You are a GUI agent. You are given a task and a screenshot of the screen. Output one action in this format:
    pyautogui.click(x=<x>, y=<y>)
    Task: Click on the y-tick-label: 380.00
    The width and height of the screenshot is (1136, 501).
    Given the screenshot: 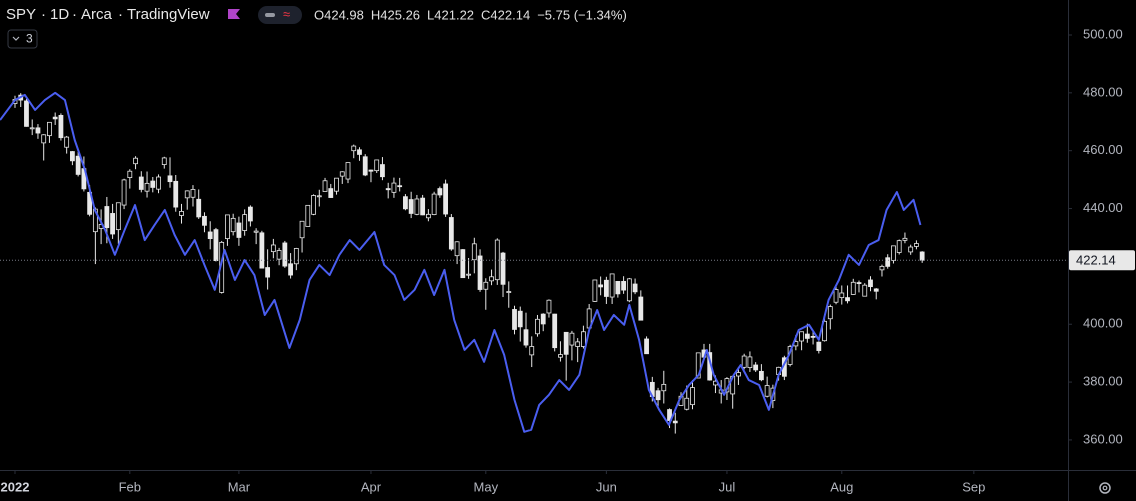 What is the action you would take?
    pyautogui.click(x=1103, y=381)
    